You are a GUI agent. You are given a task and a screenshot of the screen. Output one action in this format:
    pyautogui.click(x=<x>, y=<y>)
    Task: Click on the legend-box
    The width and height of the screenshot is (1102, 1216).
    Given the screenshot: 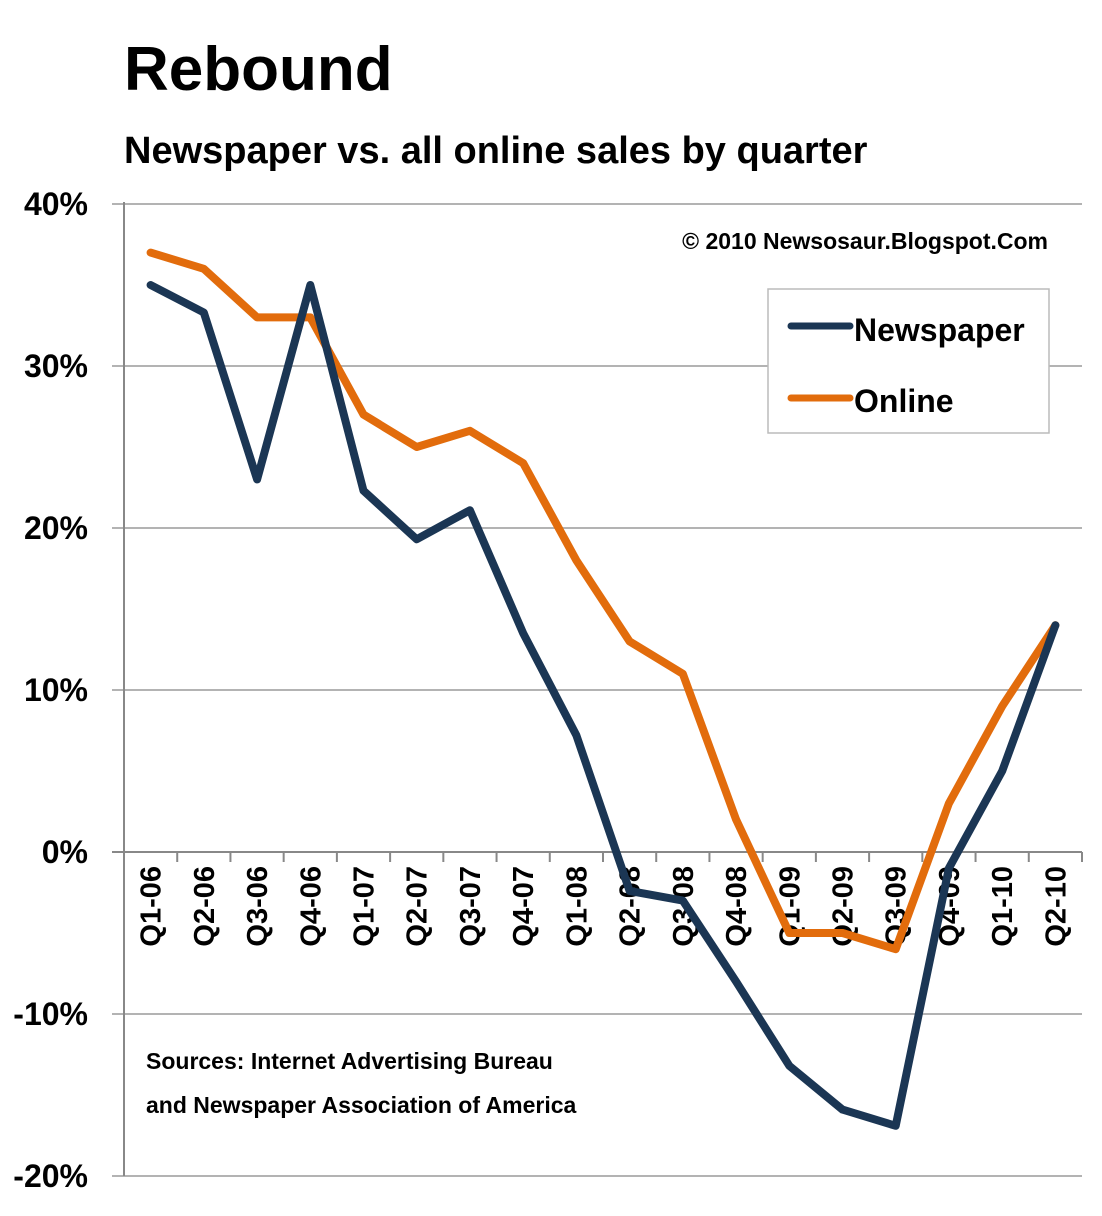 What is the action you would take?
    pyautogui.click(x=908, y=361)
    